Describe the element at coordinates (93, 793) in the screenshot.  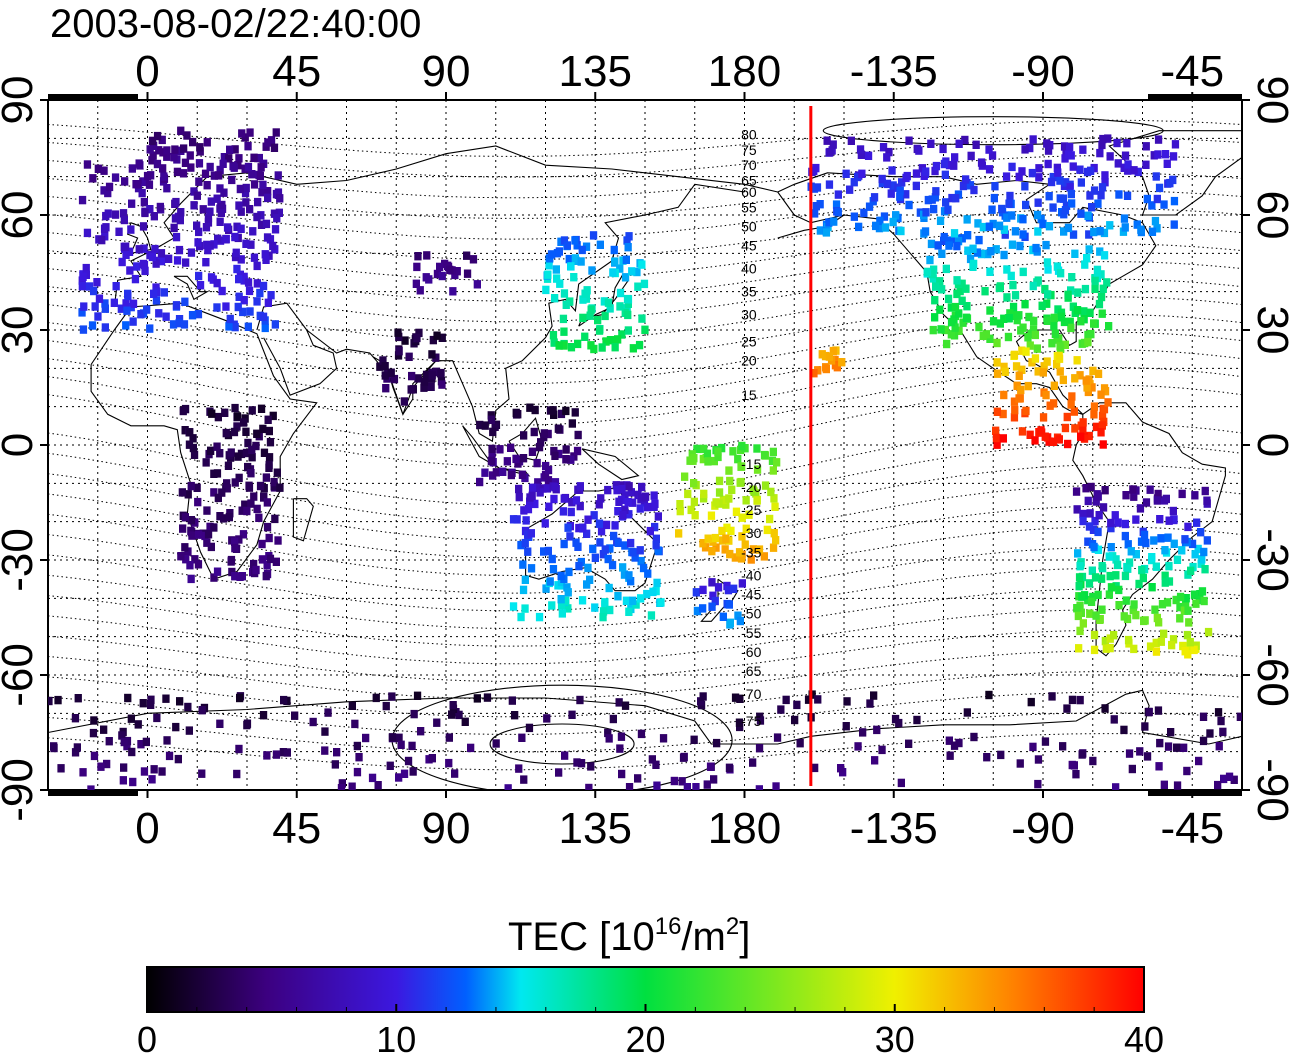
I see `frame-tick-bar` at that location.